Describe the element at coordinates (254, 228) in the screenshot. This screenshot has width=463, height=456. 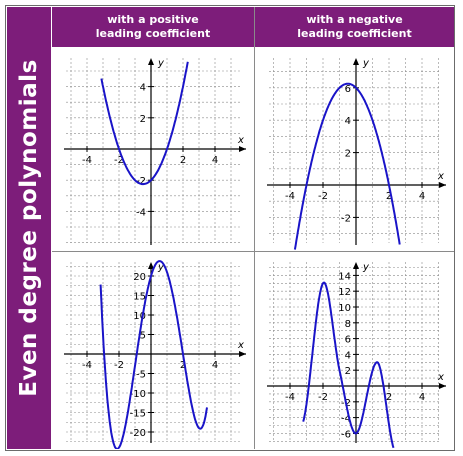
I see `column-divider` at that location.